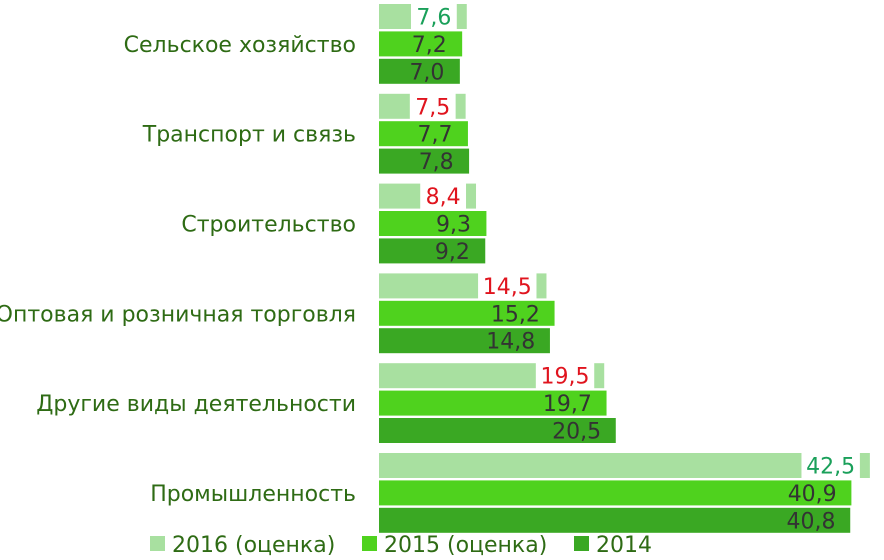  I want to click on category-label: Транспорт и связь, so click(249, 135).